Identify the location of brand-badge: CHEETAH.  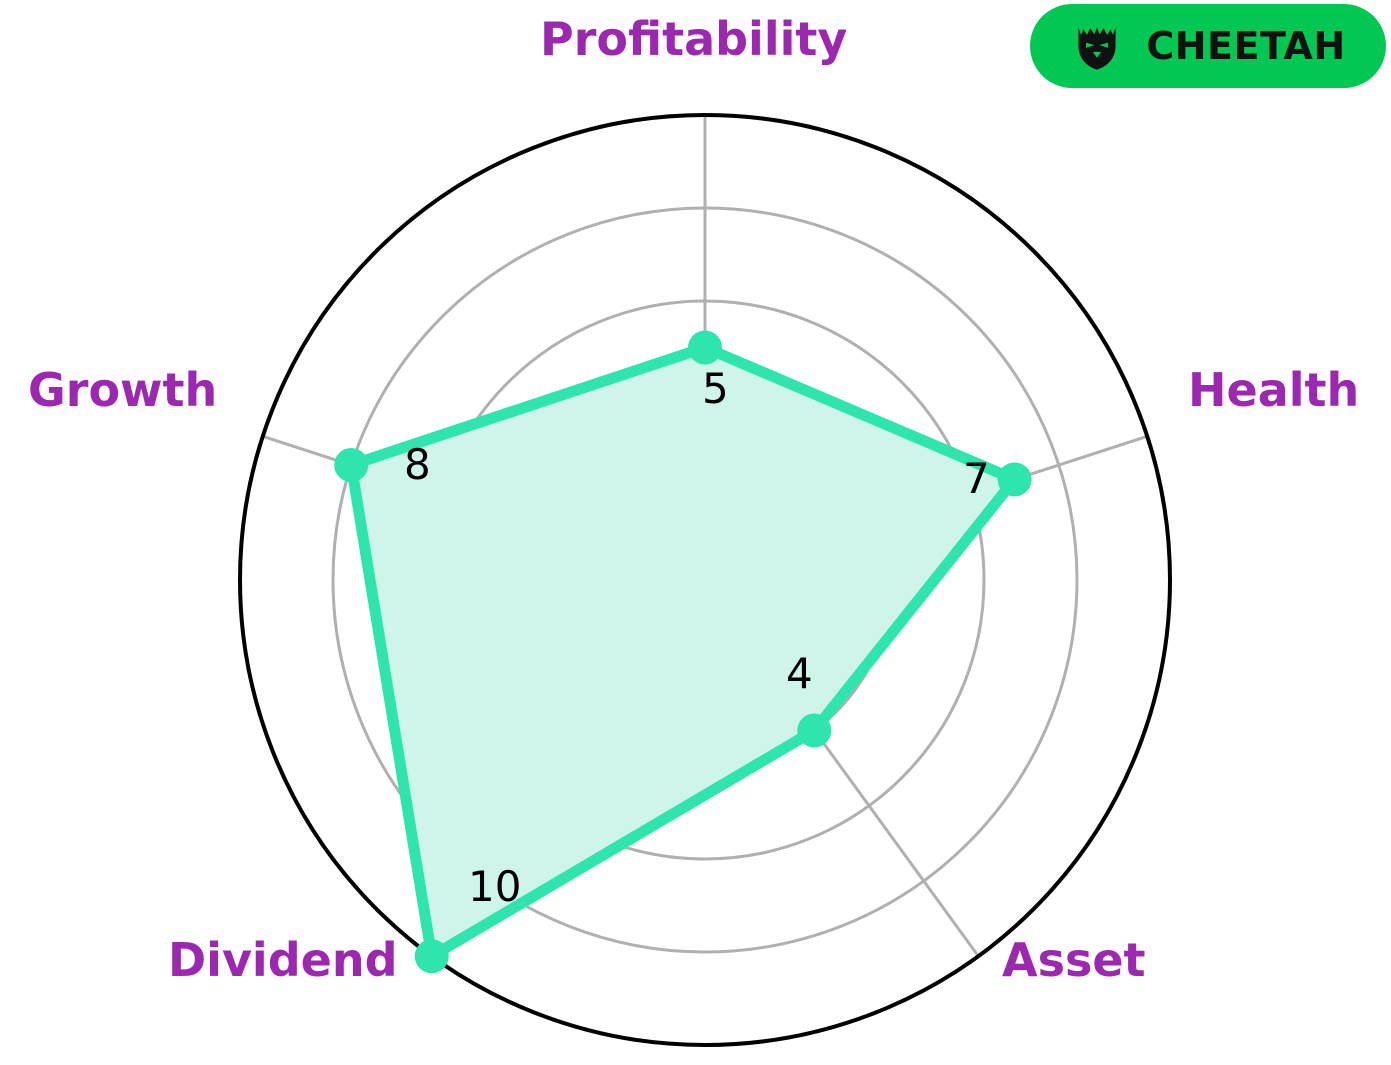
(1208, 46).